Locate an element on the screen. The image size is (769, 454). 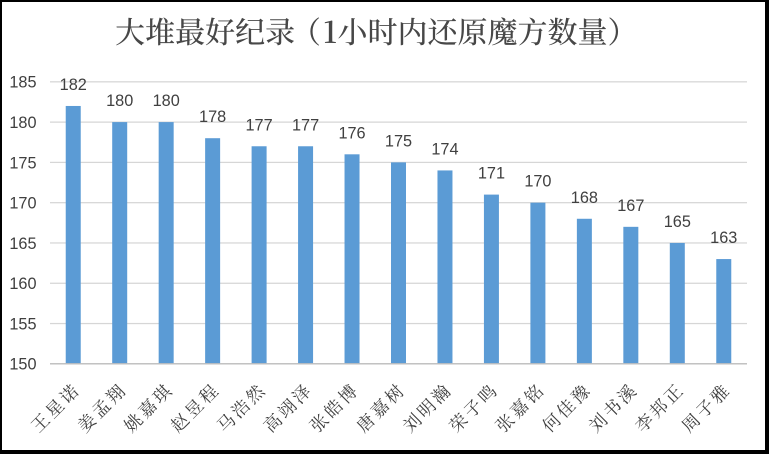
svg-text: 168 is located at coordinates (584, 198).